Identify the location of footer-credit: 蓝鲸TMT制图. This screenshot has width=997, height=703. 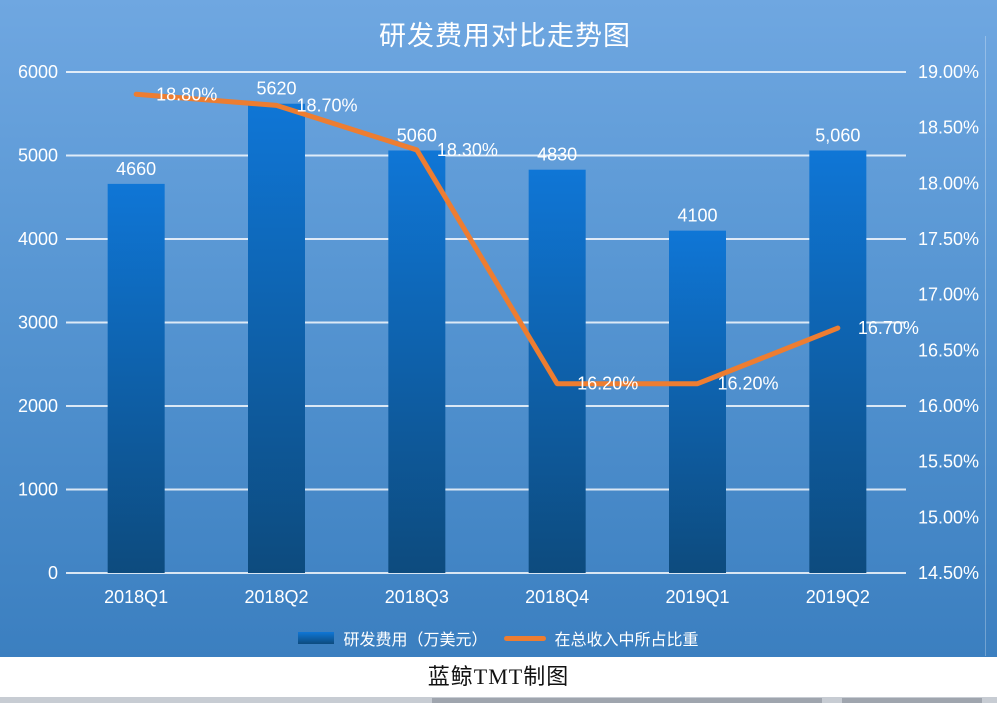
(498, 676).